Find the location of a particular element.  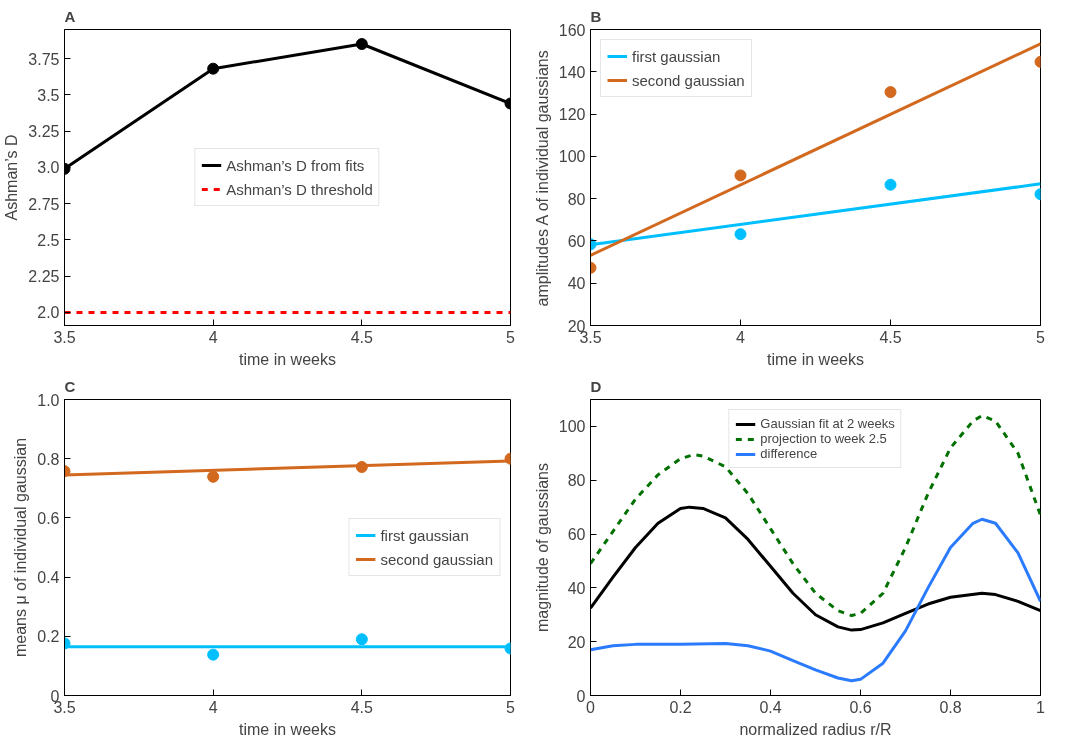

x-tick-label: 0.8 is located at coordinates (950, 707).